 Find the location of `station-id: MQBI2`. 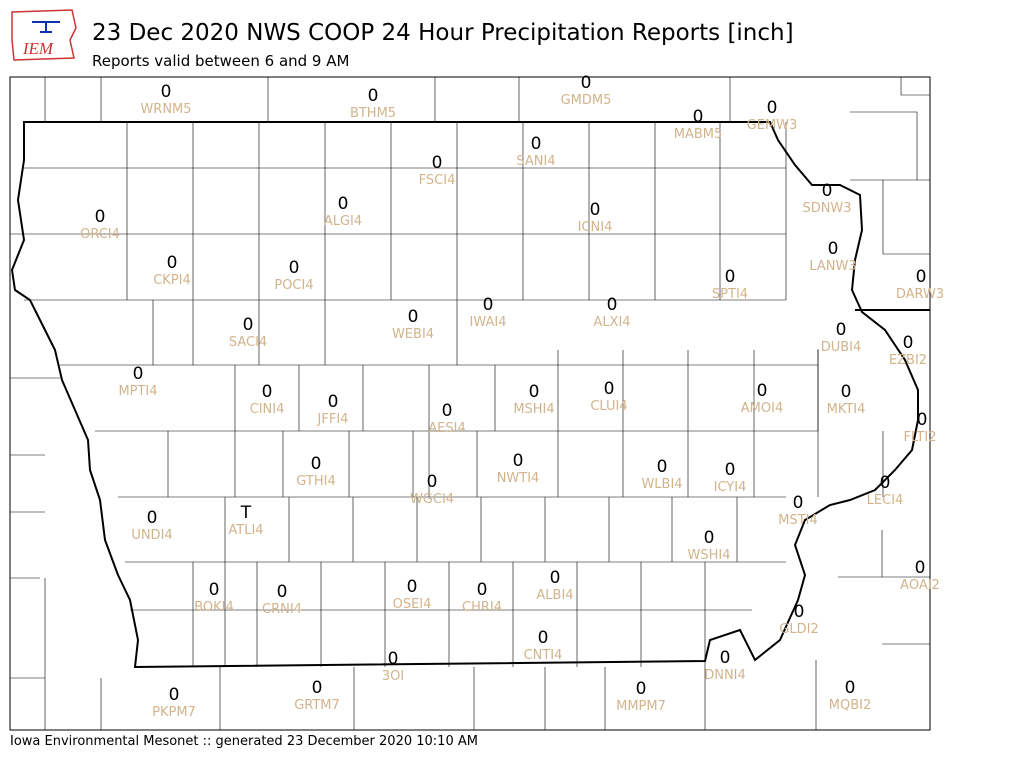

station-id: MQBI2 is located at coordinates (850, 705).